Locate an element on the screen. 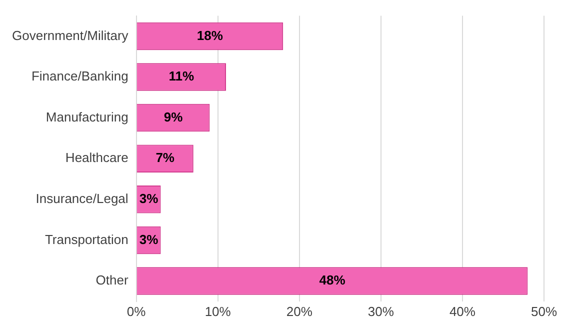  y-tick-label: Government/Military is located at coordinates (70, 35).